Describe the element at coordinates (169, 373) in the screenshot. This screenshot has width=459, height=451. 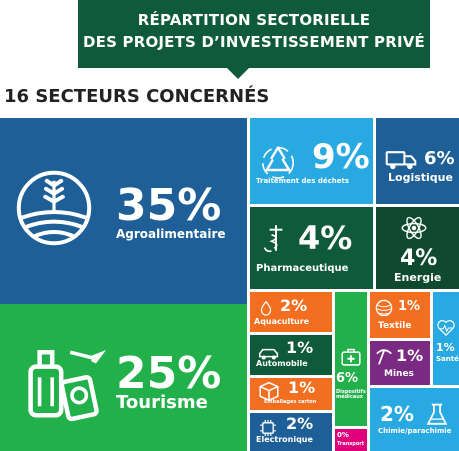
I see `treemap-value-tourisme: 25%` at that location.